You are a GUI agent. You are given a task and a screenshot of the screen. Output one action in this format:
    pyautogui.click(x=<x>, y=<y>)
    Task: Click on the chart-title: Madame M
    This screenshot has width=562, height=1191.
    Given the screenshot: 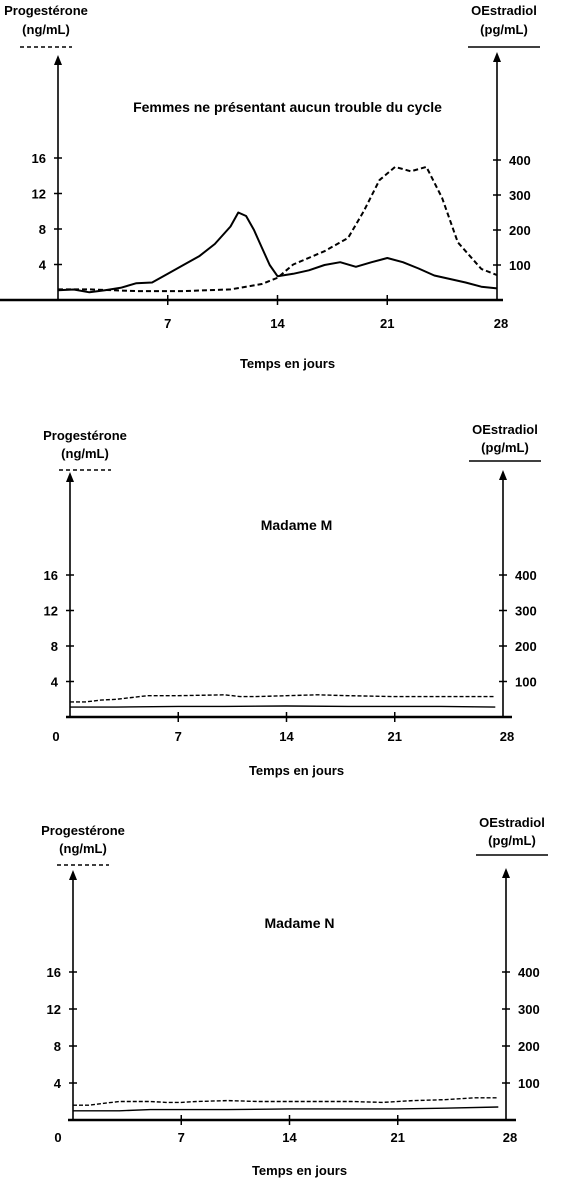 What is the action you would take?
    pyautogui.click(x=297, y=525)
    